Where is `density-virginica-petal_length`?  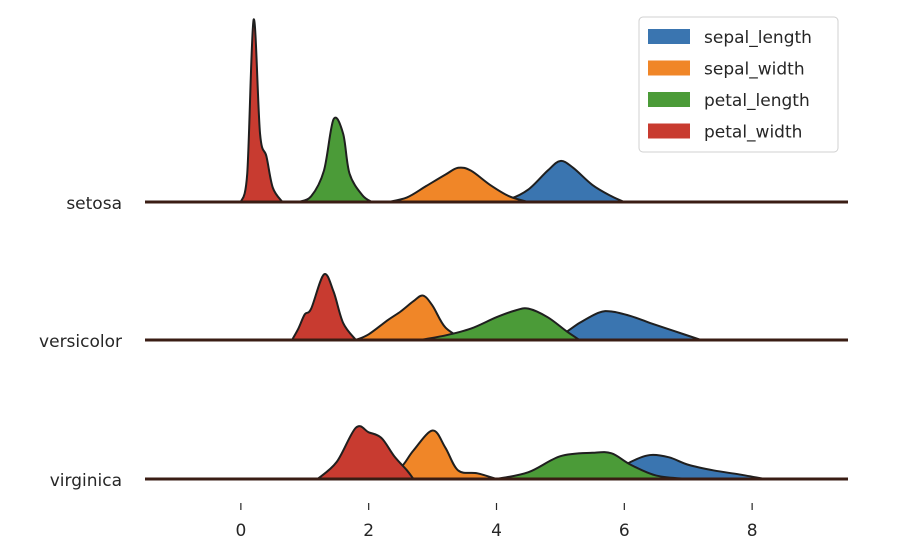 density-virginica-petal_length is located at coordinates (592, 465).